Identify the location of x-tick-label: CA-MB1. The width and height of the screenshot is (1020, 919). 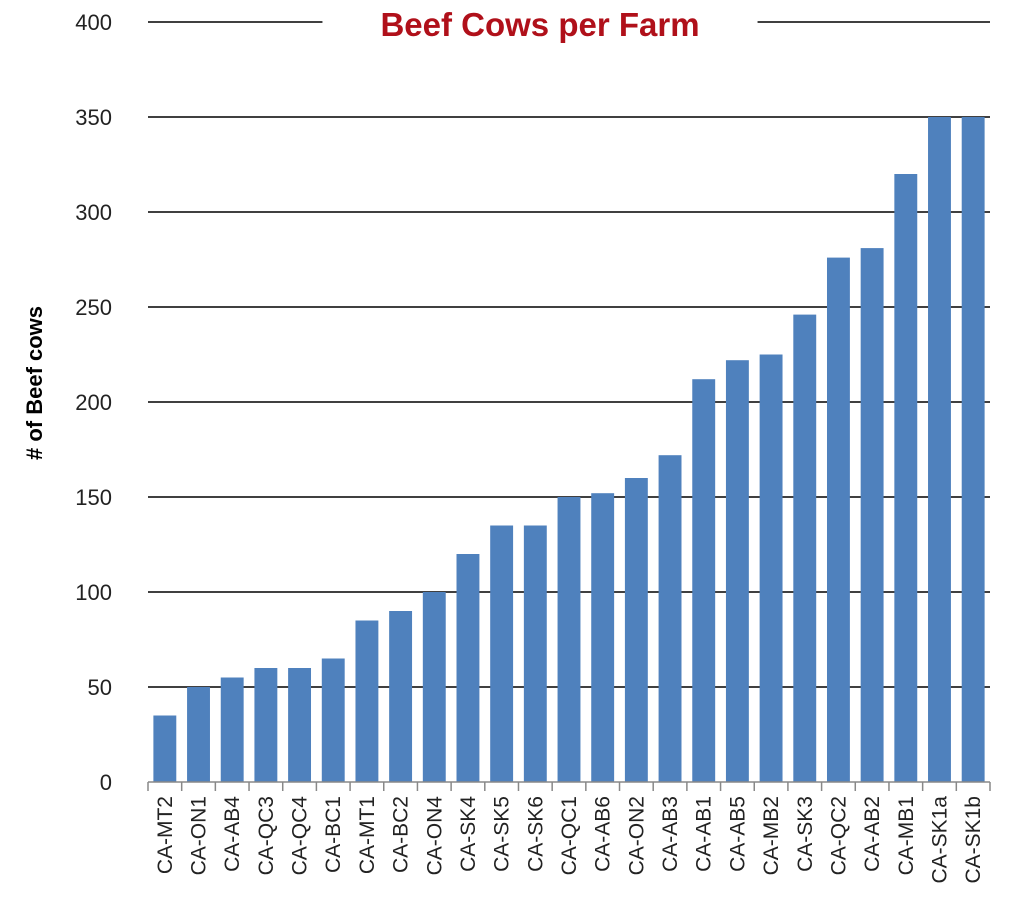
(906, 835).